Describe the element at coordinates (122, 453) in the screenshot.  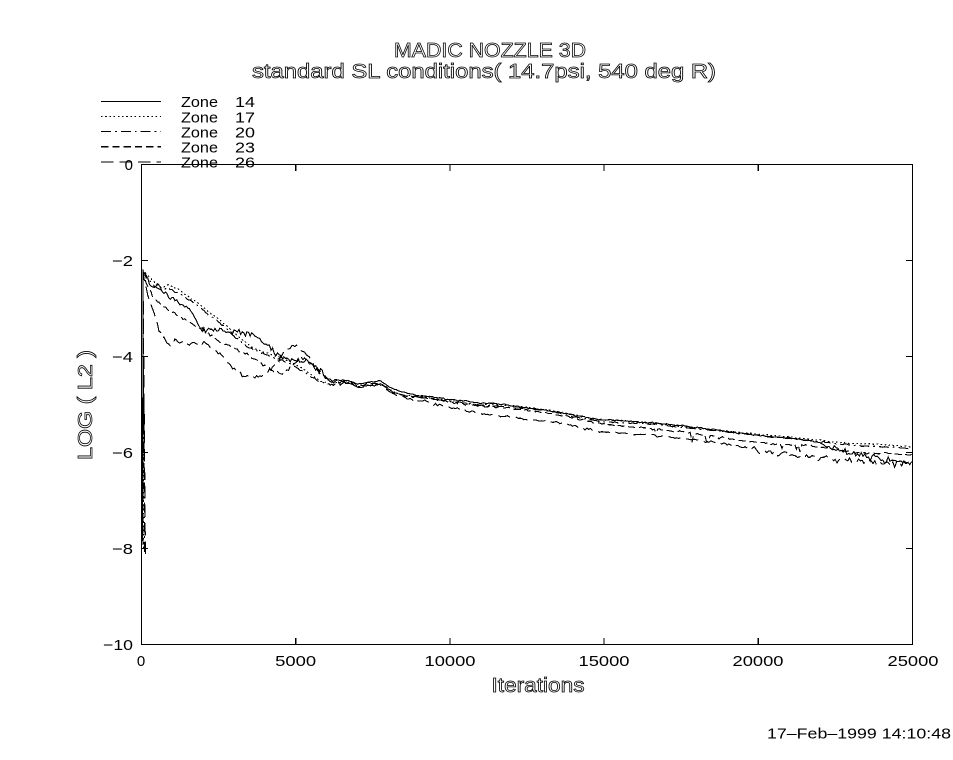
I see `svg-text: −6` at that location.